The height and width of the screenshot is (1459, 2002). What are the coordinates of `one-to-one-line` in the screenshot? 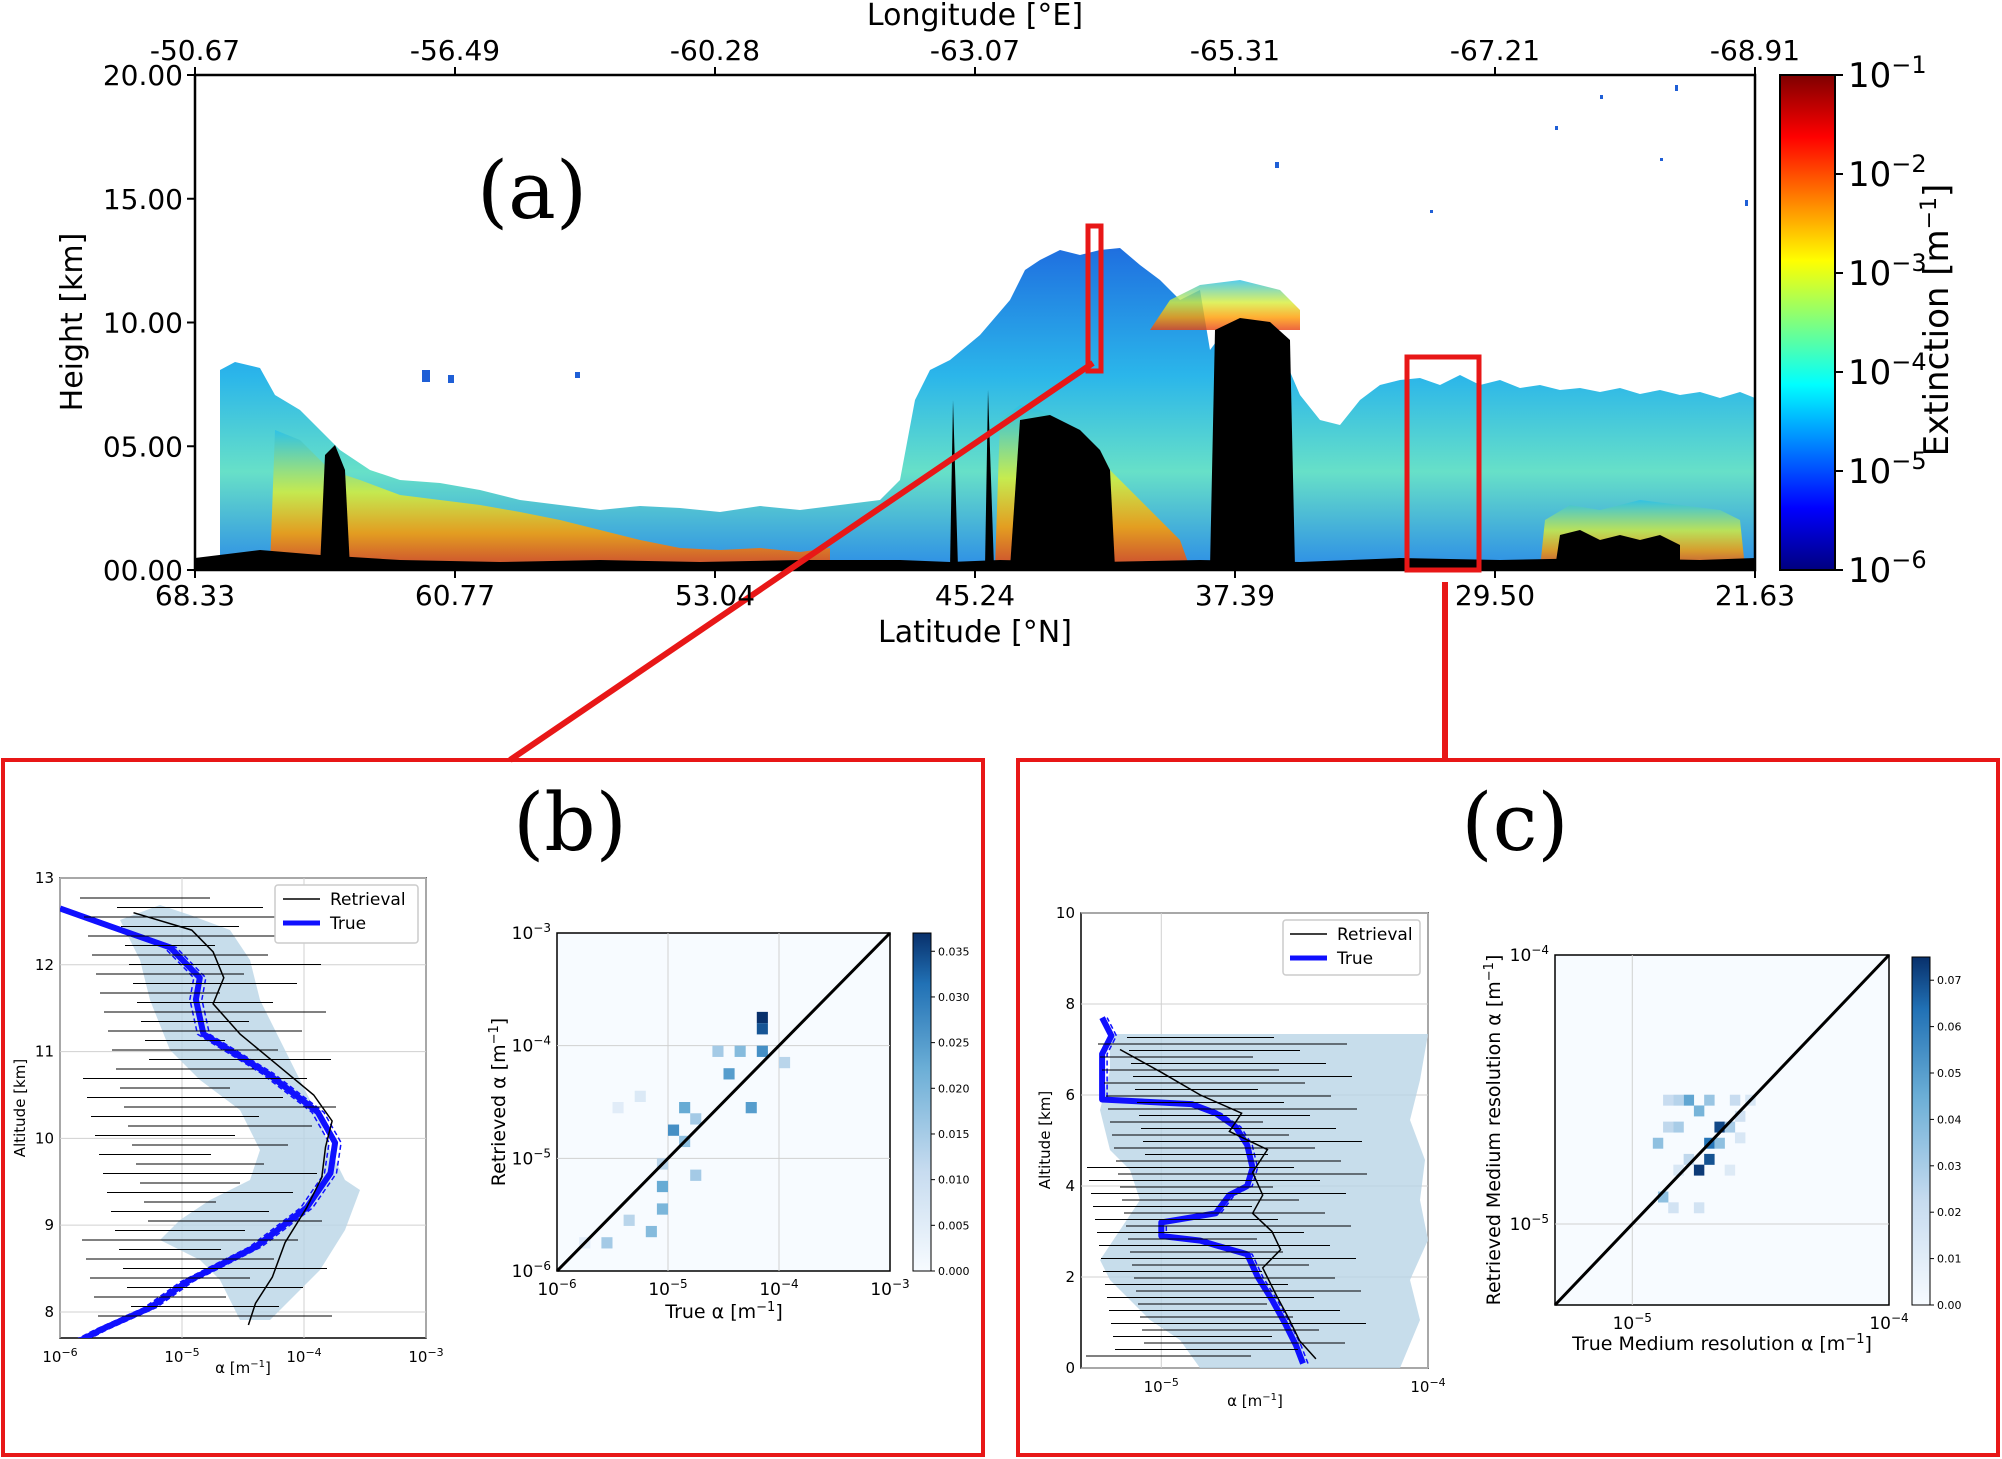 It's located at (723, 1102).